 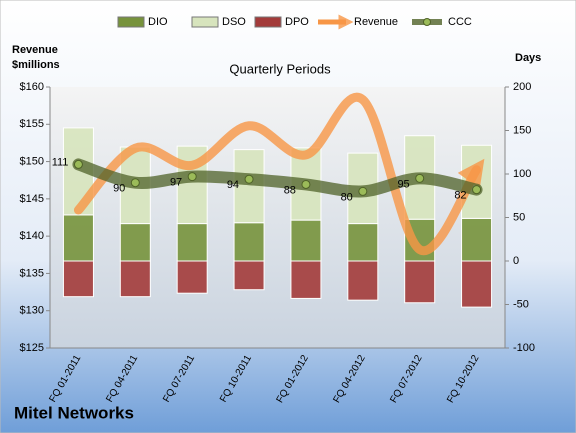 I want to click on y-tick-label: $130, so click(x=32, y=311).